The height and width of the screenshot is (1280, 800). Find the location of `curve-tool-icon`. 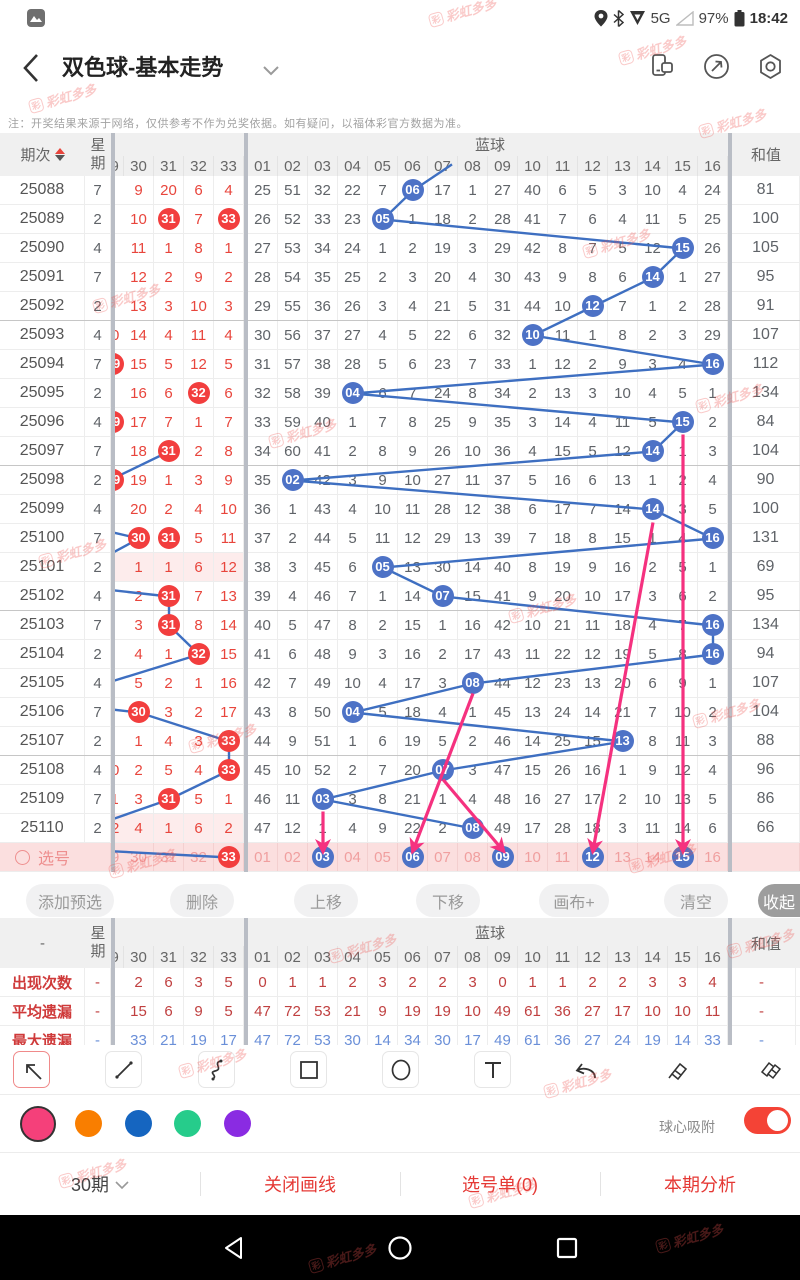

curve-tool-icon is located at coordinates (216, 1069).